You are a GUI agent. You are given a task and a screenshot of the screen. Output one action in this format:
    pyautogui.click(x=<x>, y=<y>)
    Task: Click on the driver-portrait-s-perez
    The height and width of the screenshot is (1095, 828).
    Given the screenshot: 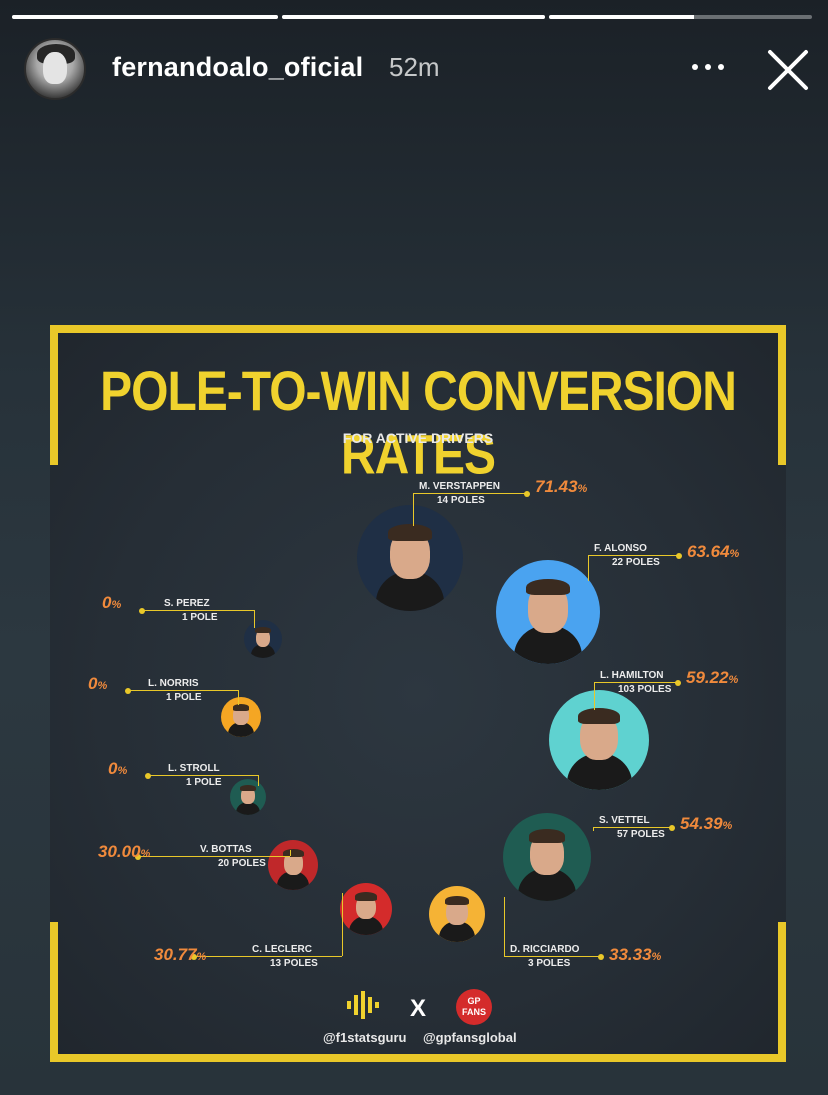 What is the action you would take?
    pyautogui.click(x=263, y=639)
    